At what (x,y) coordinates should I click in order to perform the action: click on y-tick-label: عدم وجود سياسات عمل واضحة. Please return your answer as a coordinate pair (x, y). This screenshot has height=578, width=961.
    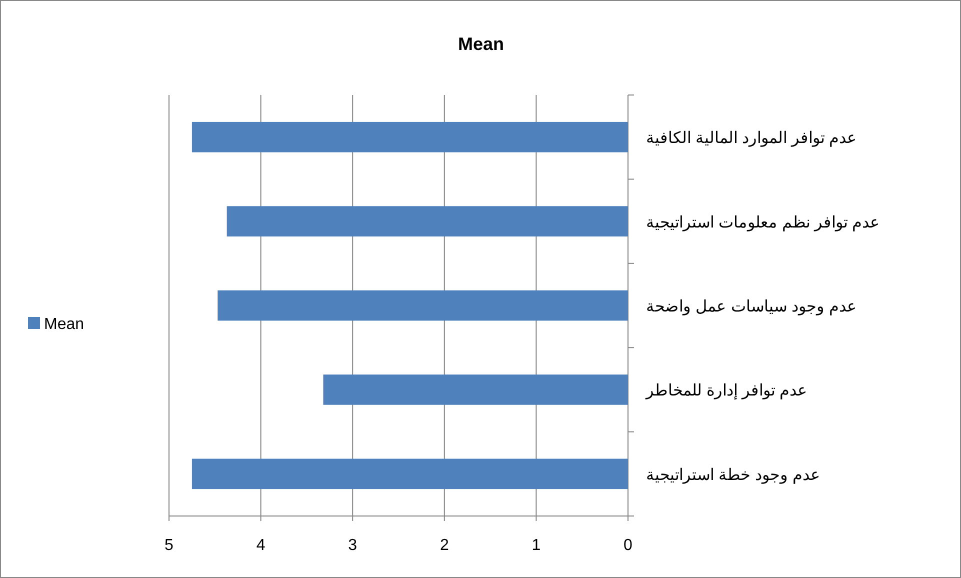
    Looking at the image, I should click on (751, 307).